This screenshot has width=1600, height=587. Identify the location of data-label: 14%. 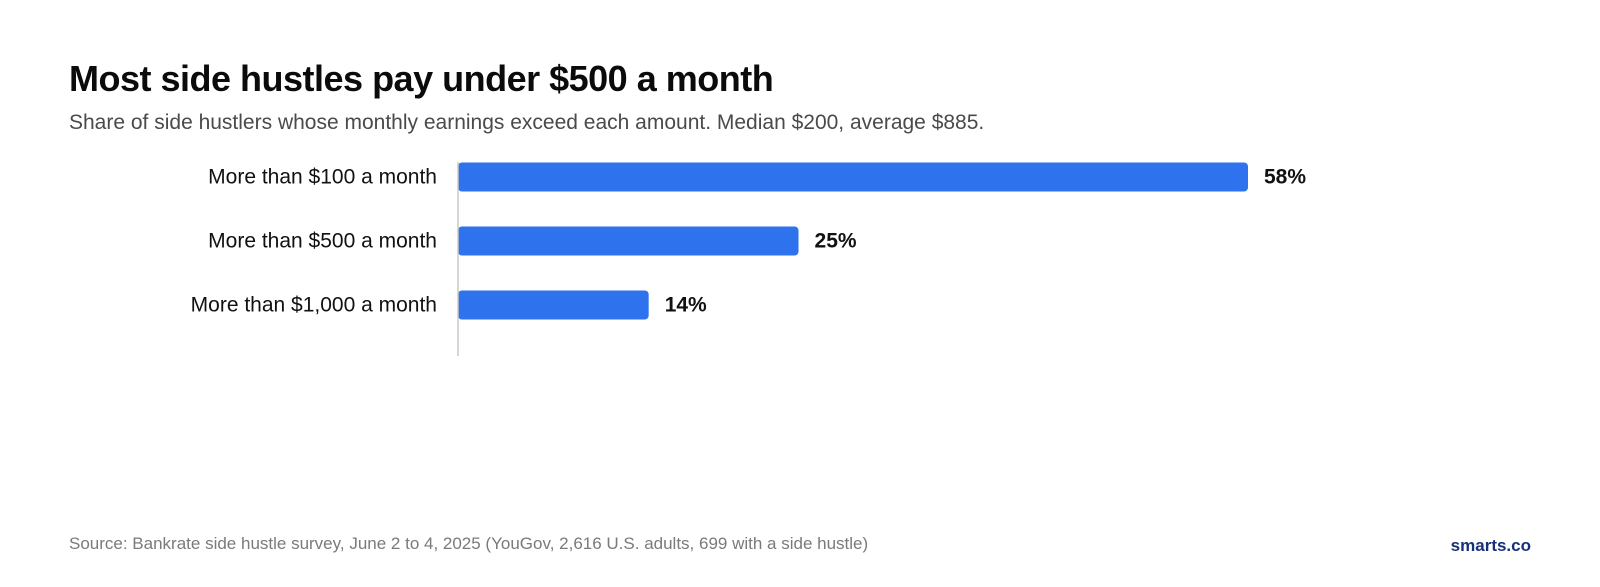
(686, 305).